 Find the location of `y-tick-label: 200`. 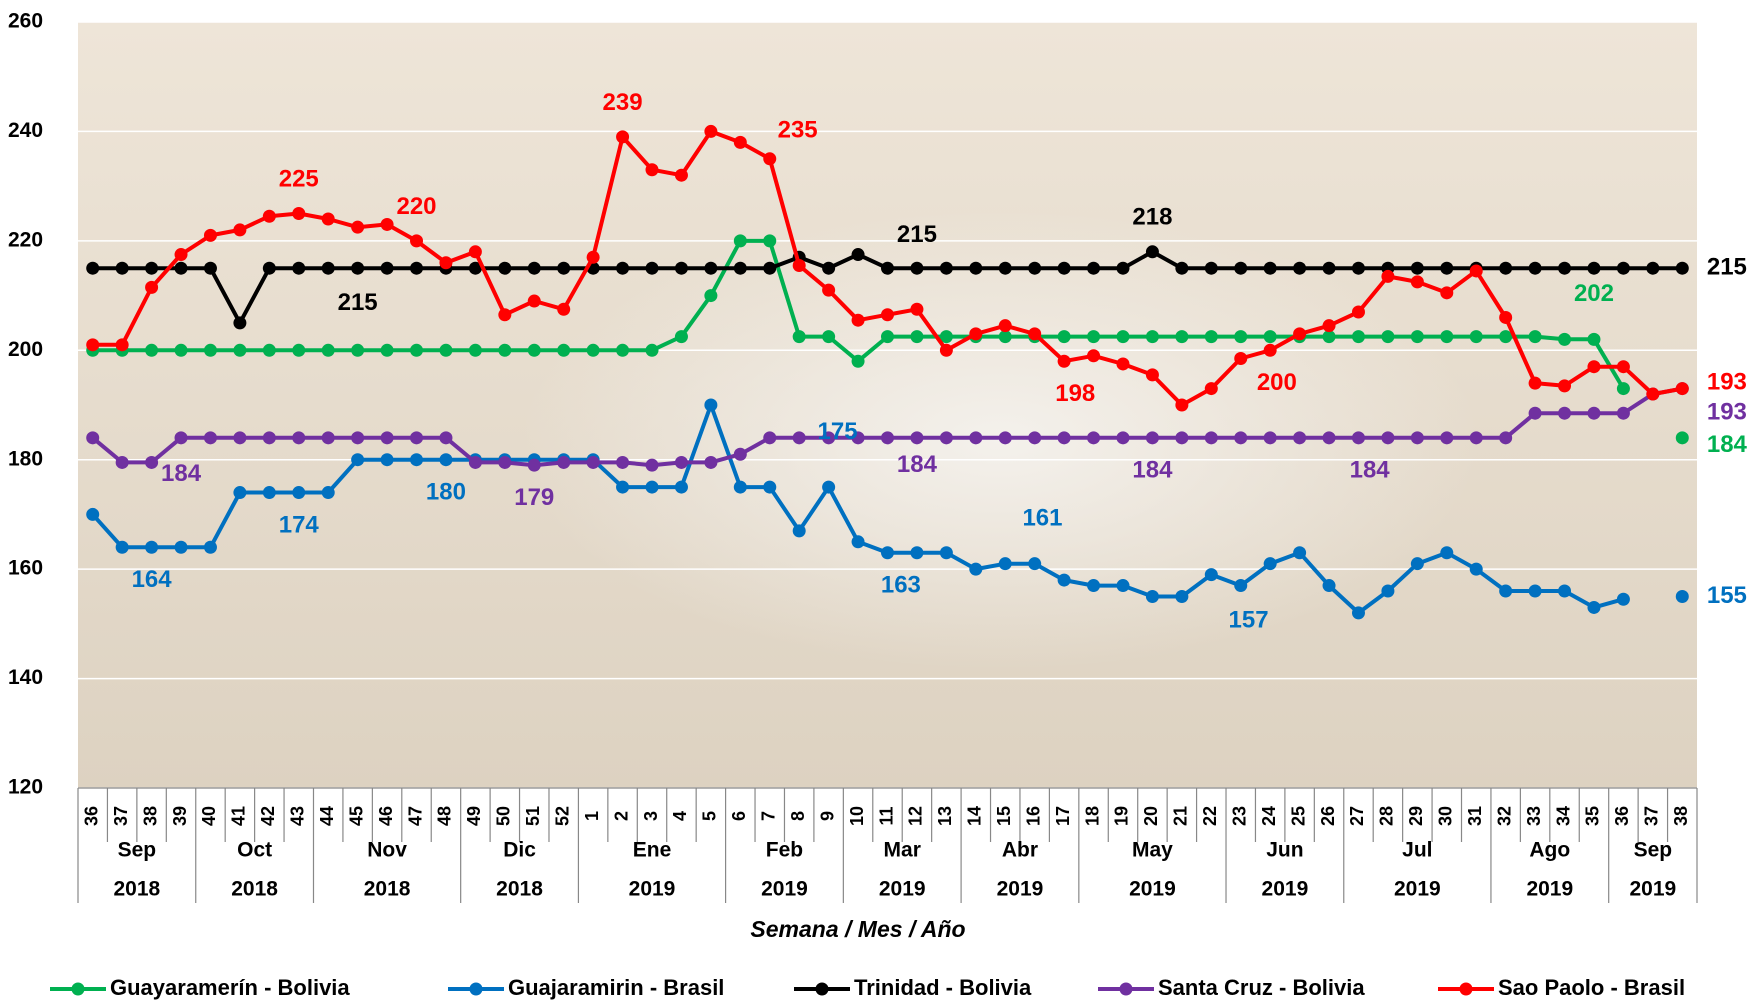

y-tick-label: 200 is located at coordinates (25, 349).